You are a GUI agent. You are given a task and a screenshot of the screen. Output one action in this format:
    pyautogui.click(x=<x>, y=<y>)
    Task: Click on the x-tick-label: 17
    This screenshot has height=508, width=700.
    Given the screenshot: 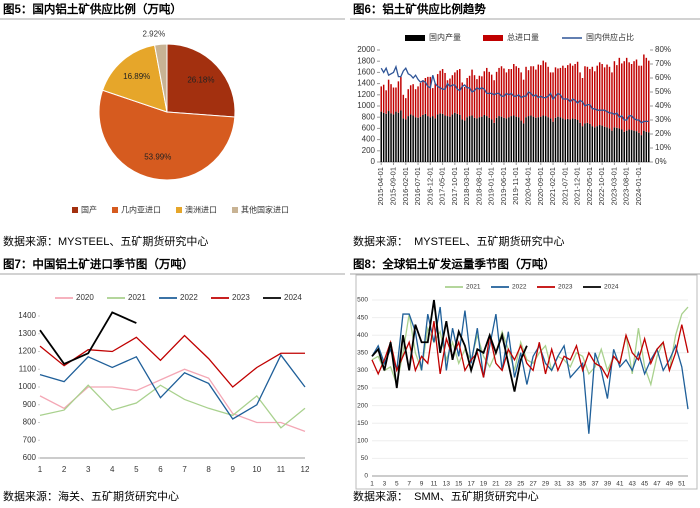 What is the action you would take?
    pyautogui.click(x=472, y=484)
    